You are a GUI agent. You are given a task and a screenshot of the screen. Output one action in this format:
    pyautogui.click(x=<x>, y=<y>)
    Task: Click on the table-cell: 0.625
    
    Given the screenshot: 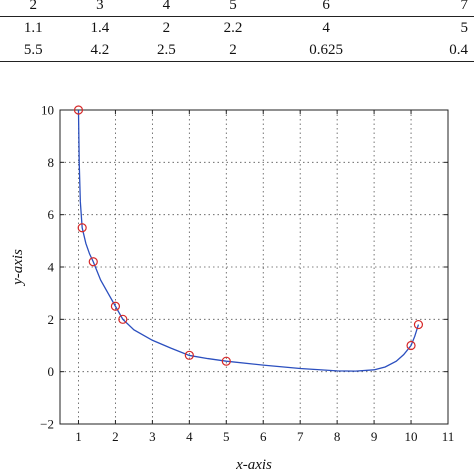 What is the action you would take?
    pyautogui.click(x=326, y=50)
    